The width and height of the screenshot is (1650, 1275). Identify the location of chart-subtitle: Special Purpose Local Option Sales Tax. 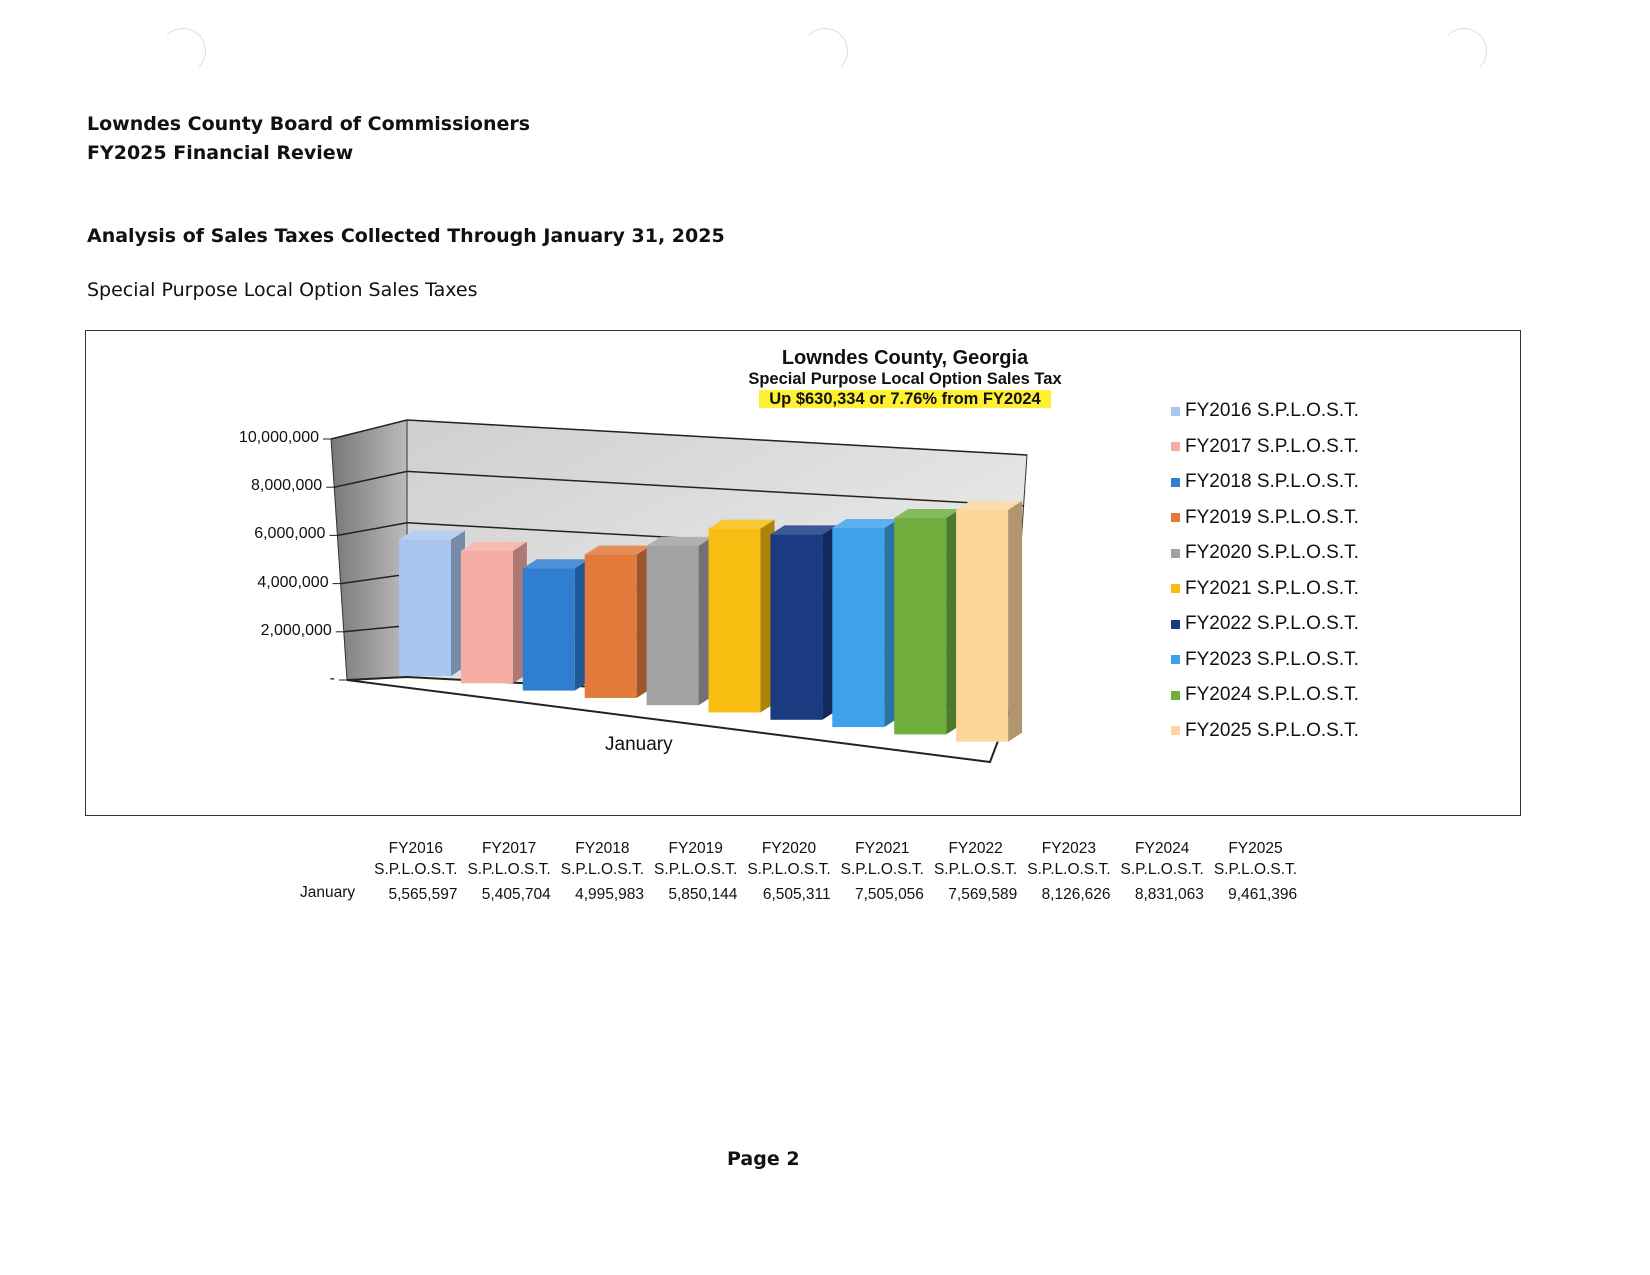
(905, 379).